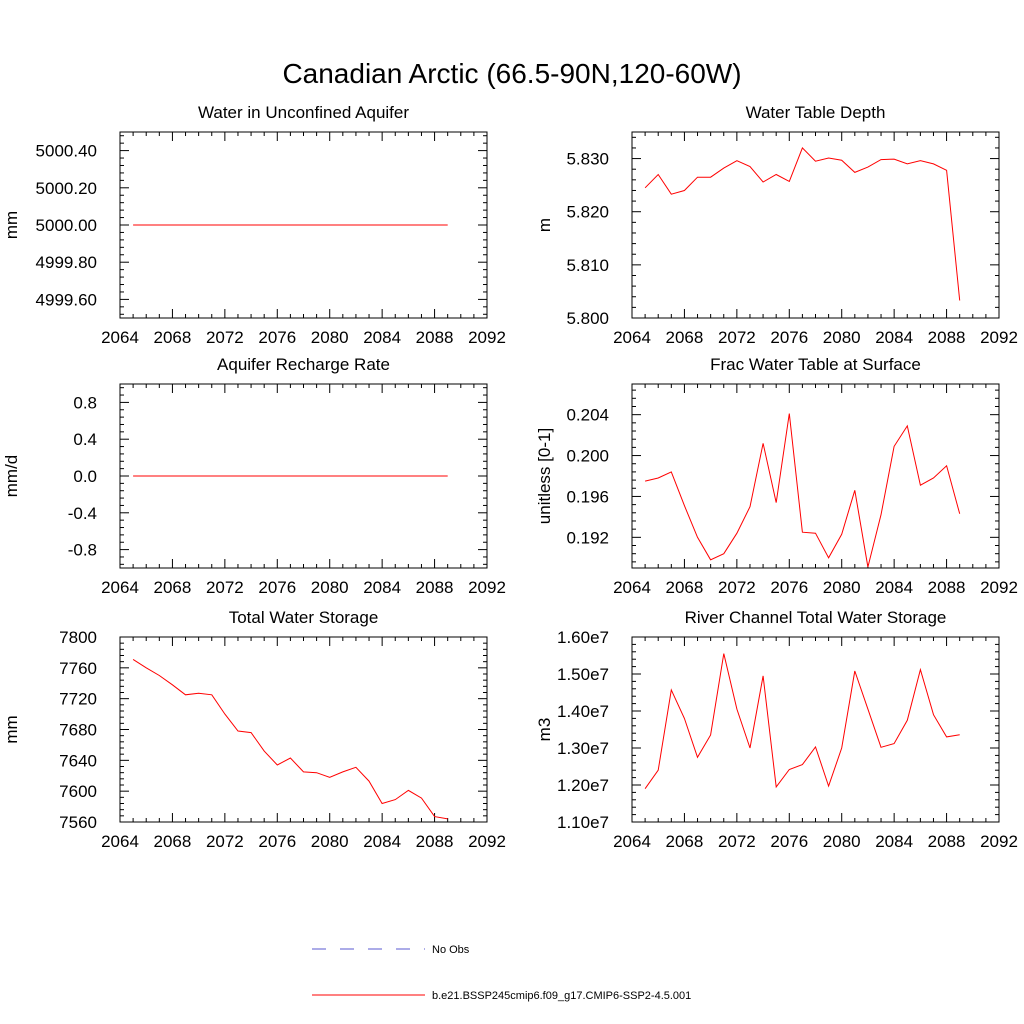 Image resolution: width=1024 pixels, height=1024 pixels. I want to click on y-axis-label: mm, so click(11, 729).